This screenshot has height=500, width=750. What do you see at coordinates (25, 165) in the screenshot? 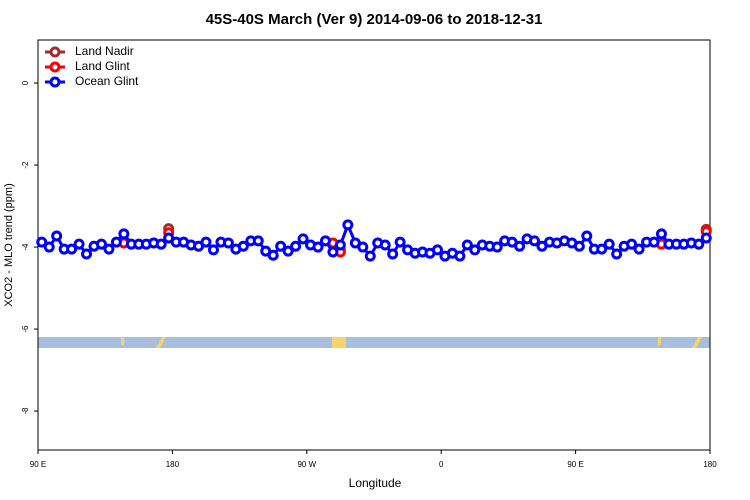
I see `y-tick-label: -2` at bounding box center [25, 165].